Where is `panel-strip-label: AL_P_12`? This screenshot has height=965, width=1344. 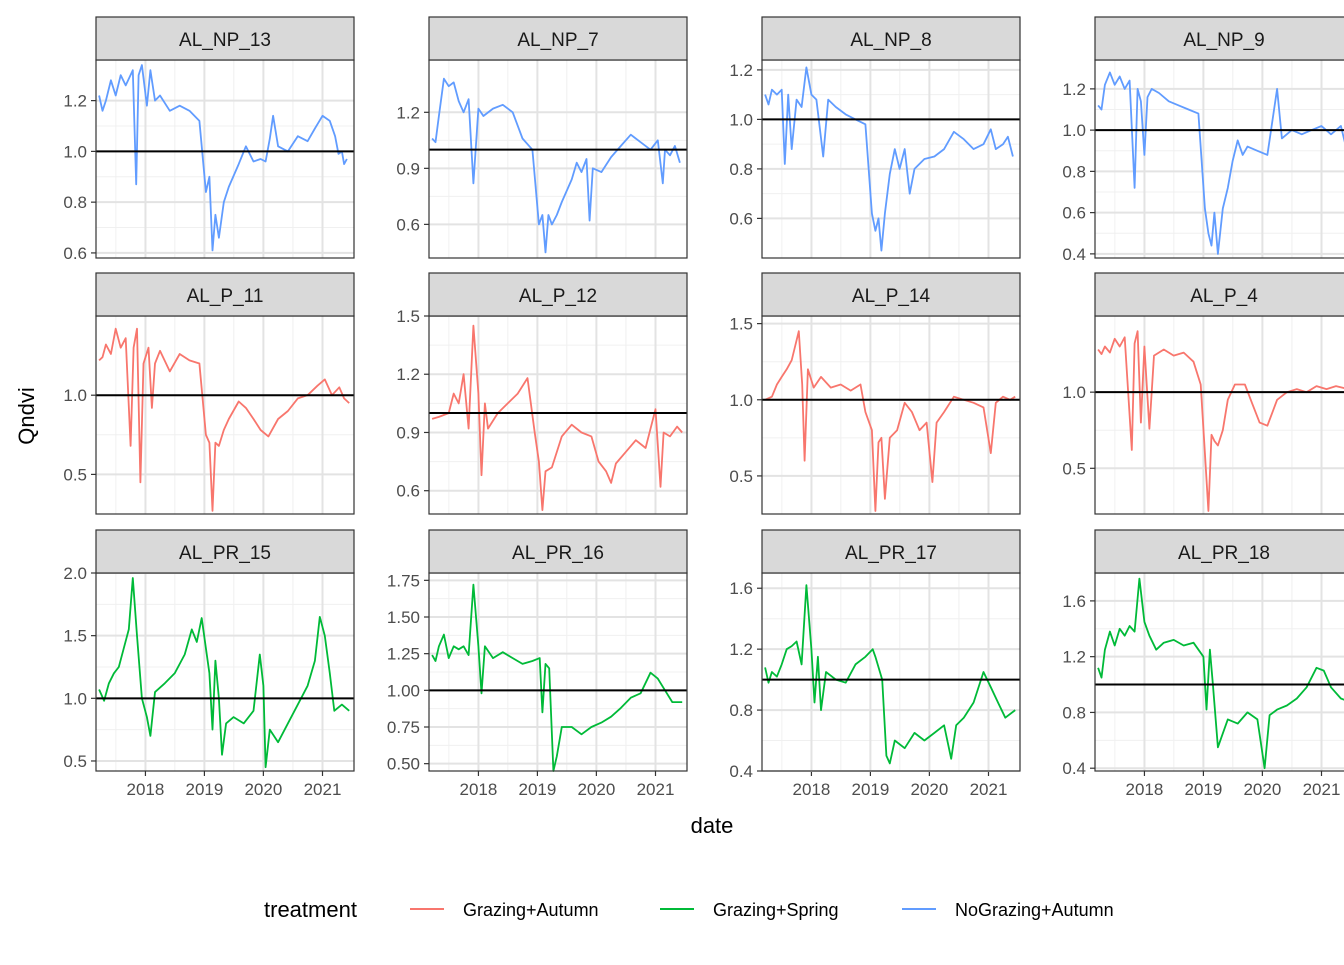
panel-strip-label: AL_P_12 is located at coordinates (558, 296).